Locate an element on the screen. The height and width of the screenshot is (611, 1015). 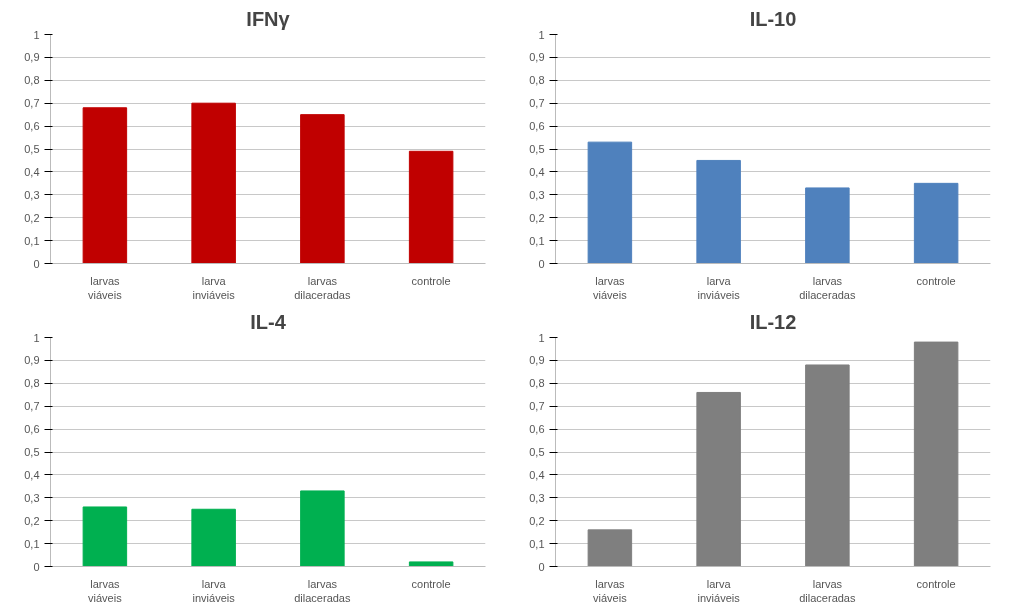
chart-title: IL-10 is located at coordinates (773, 18).